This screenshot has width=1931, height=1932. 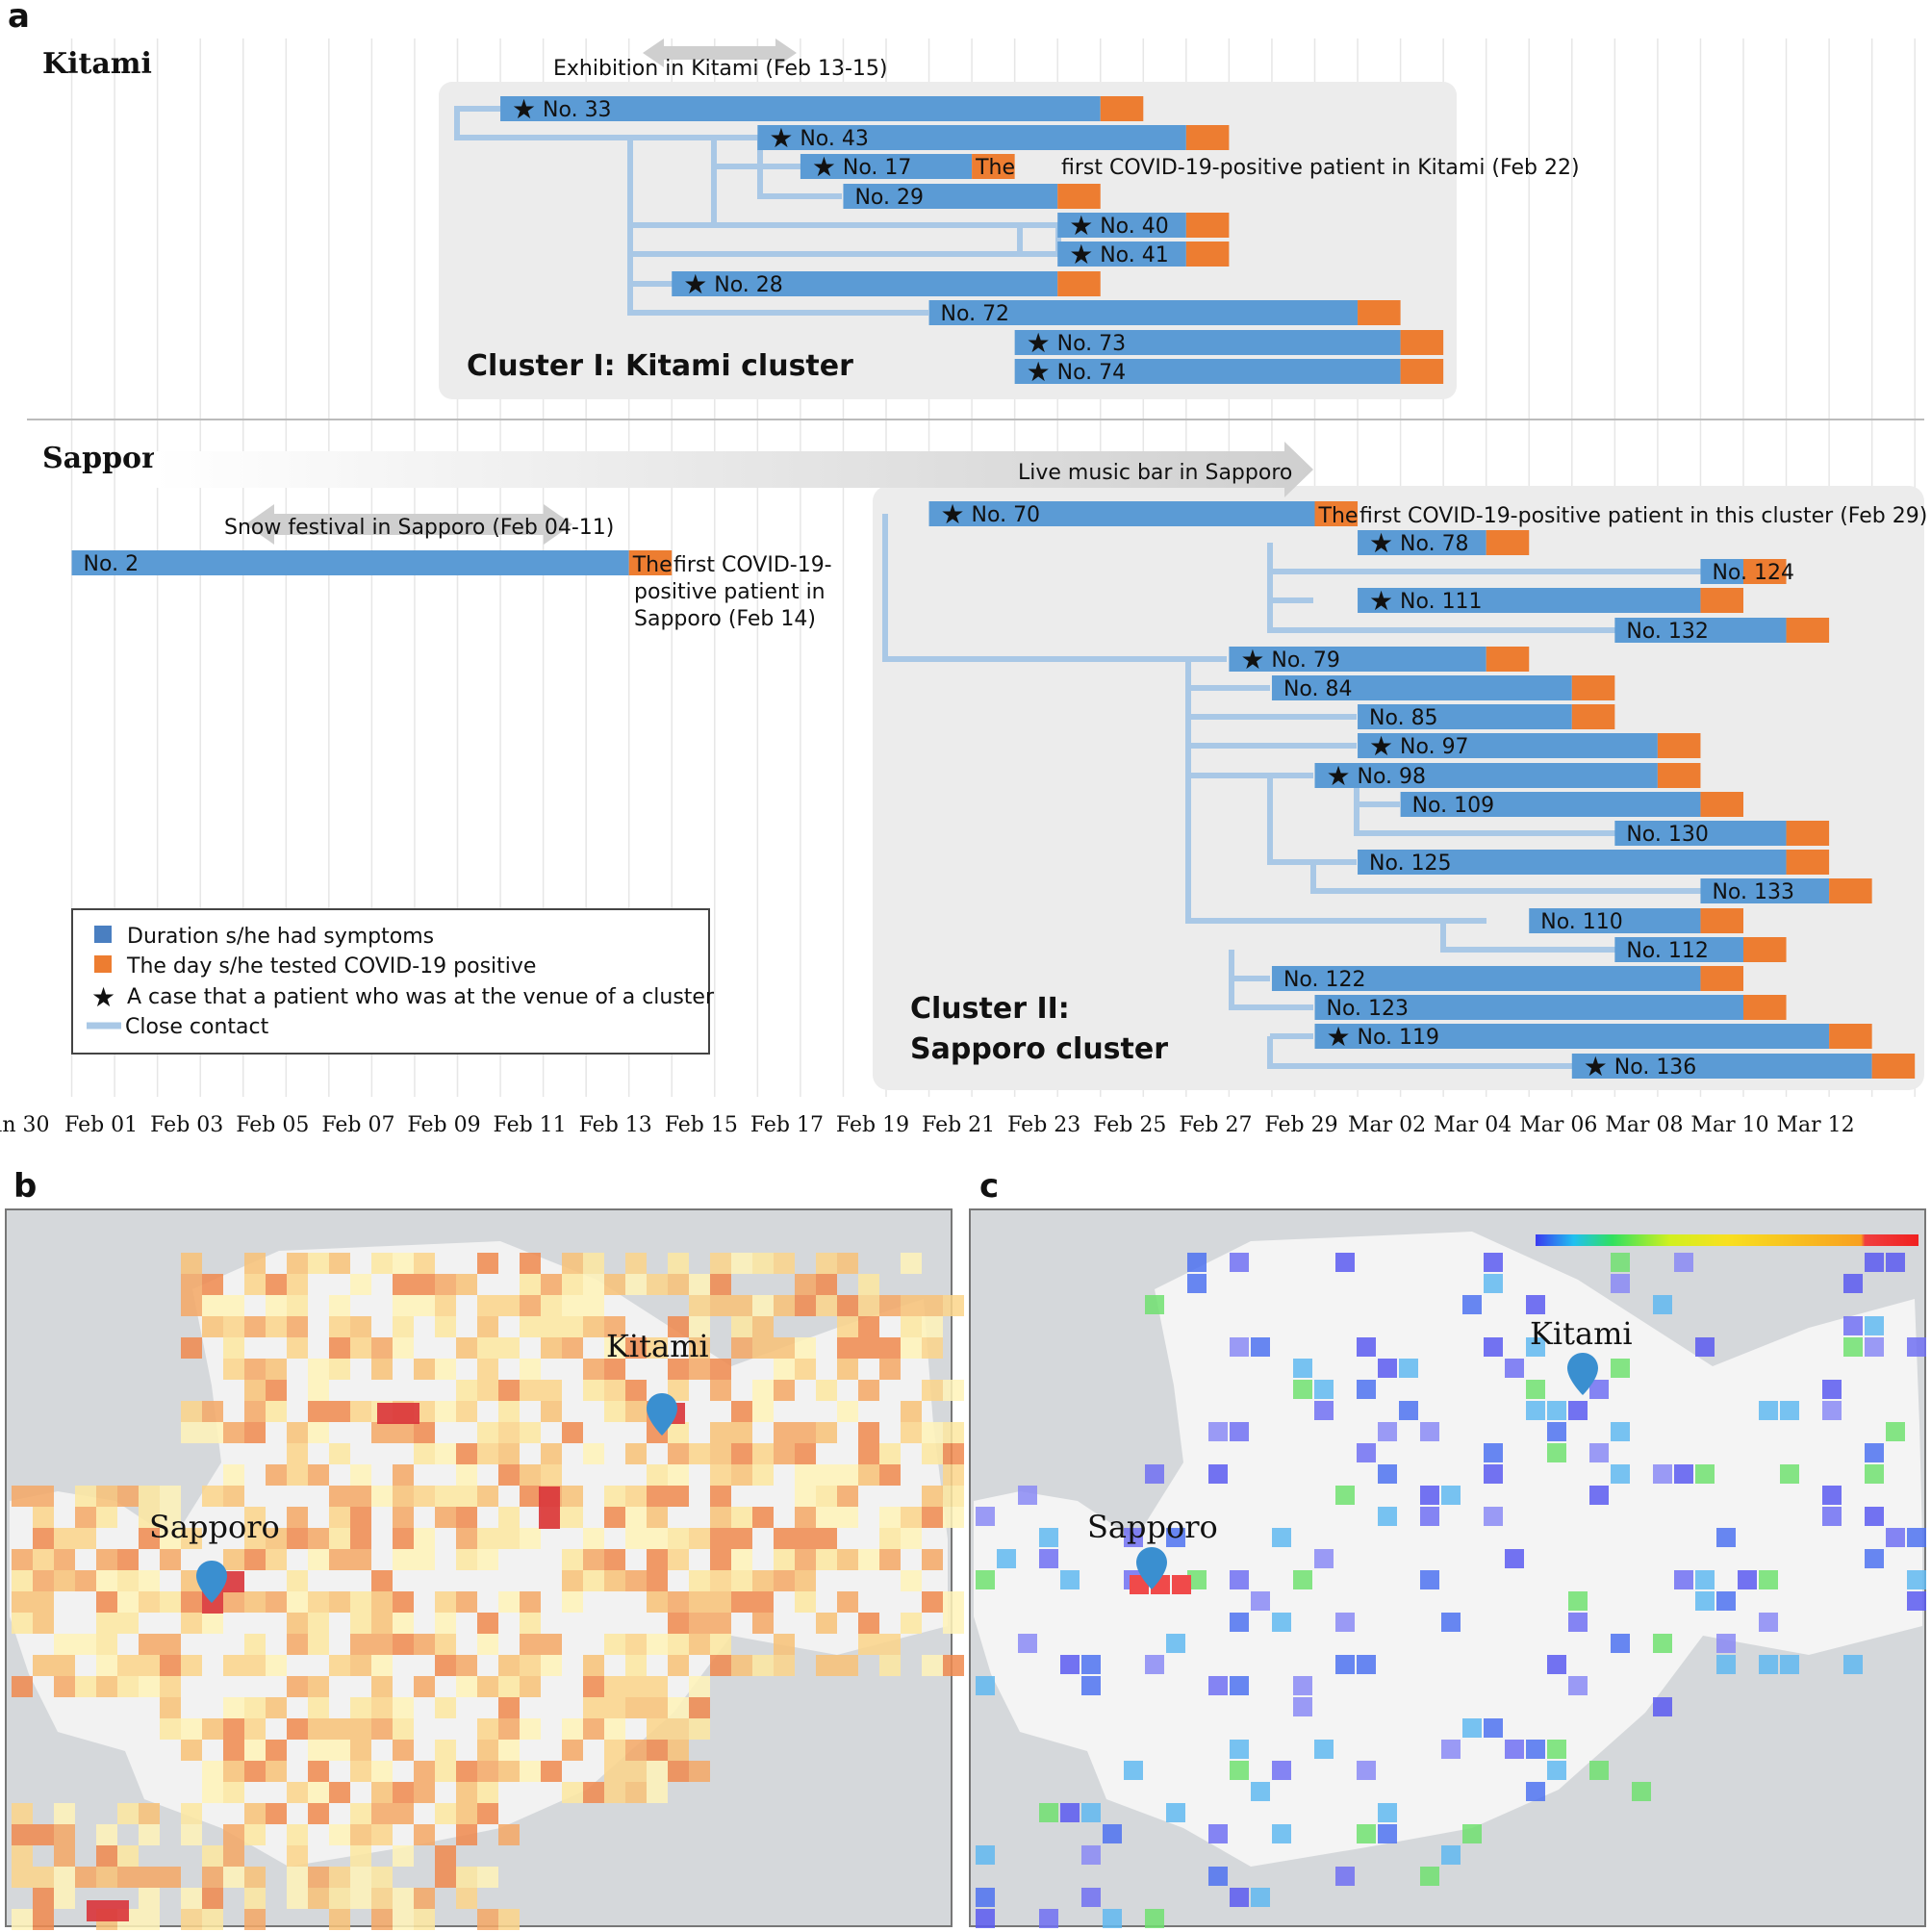 What do you see at coordinates (388, 1413) in the screenshot?
I see `heat-cell-hot` at bounding box center [388, 1413].